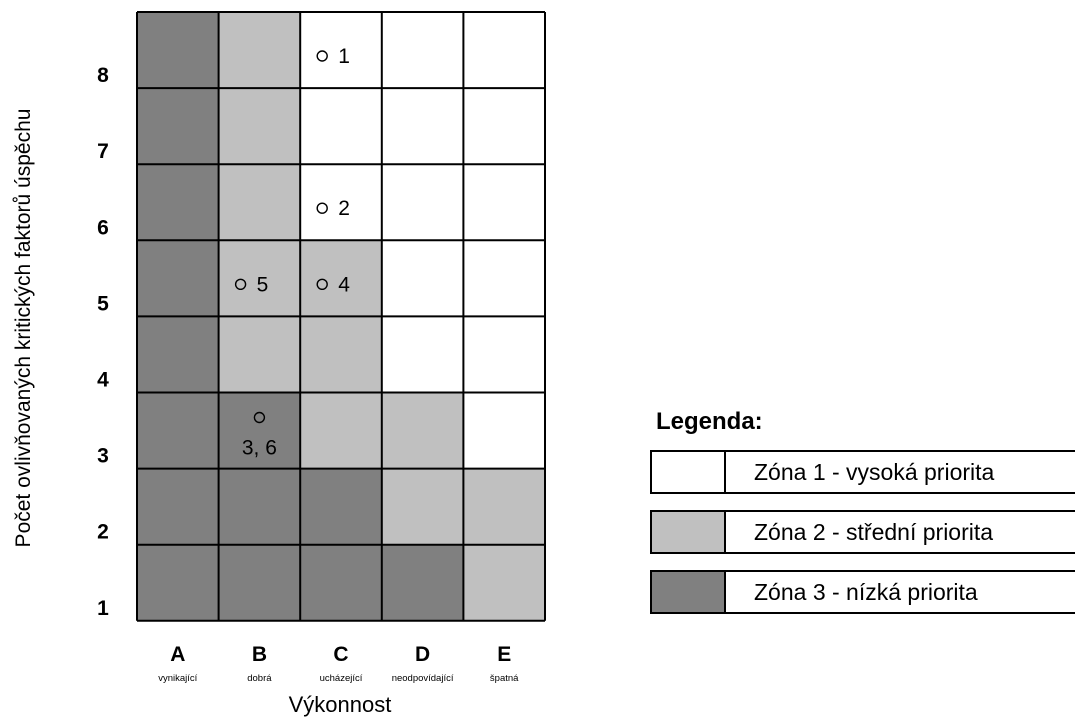 This screenshot has height=722, width=1075. Describe the element at coordinates (259, 654) in the screenshot. I see `column-letter-B: B` at that location.